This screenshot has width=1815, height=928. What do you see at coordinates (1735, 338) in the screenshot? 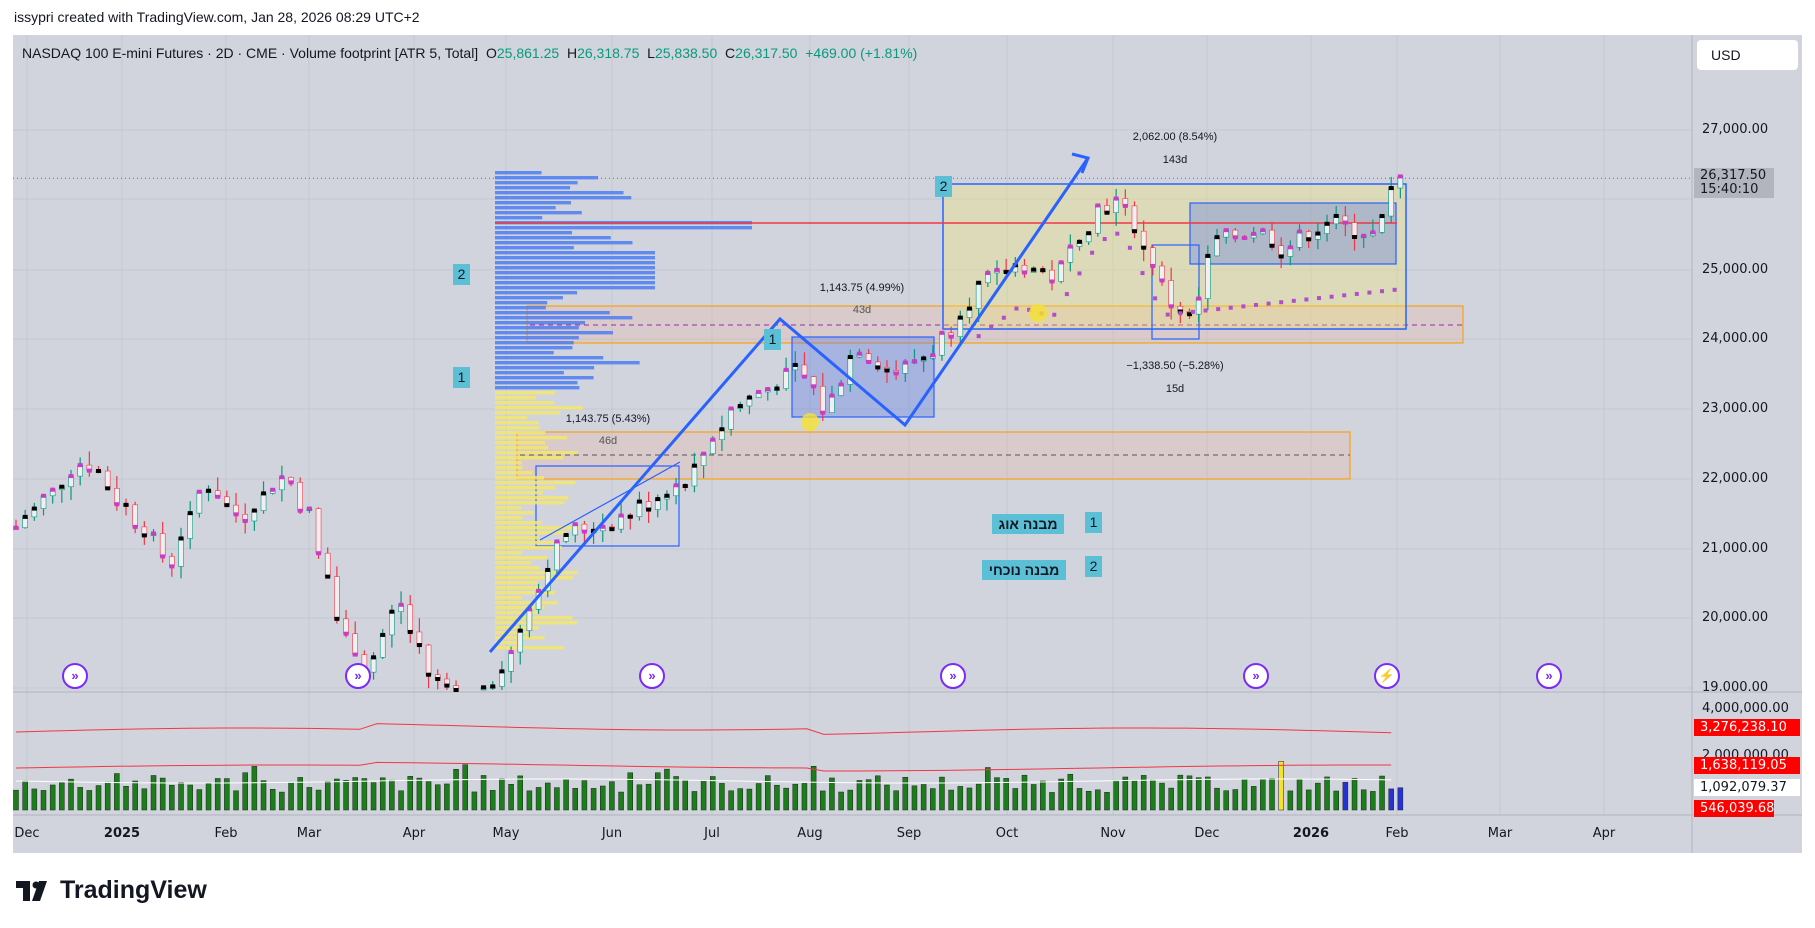
I see `price-tick: 24,000.00` at bounding box center [1735, 338].